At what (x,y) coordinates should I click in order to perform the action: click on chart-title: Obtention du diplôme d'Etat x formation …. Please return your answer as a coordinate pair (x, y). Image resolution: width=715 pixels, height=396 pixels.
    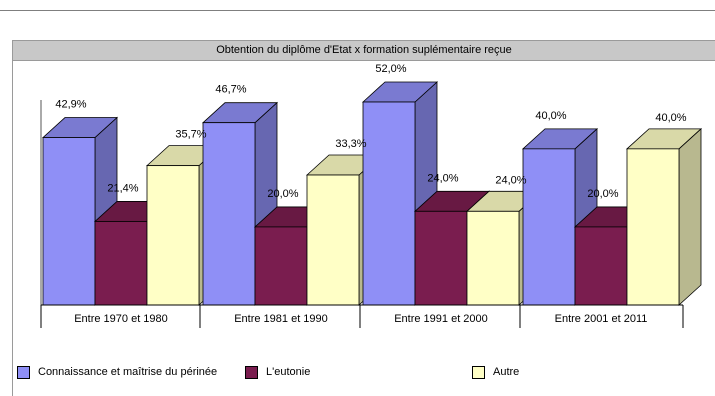
    Looking at the image, I should click on (364, 51).